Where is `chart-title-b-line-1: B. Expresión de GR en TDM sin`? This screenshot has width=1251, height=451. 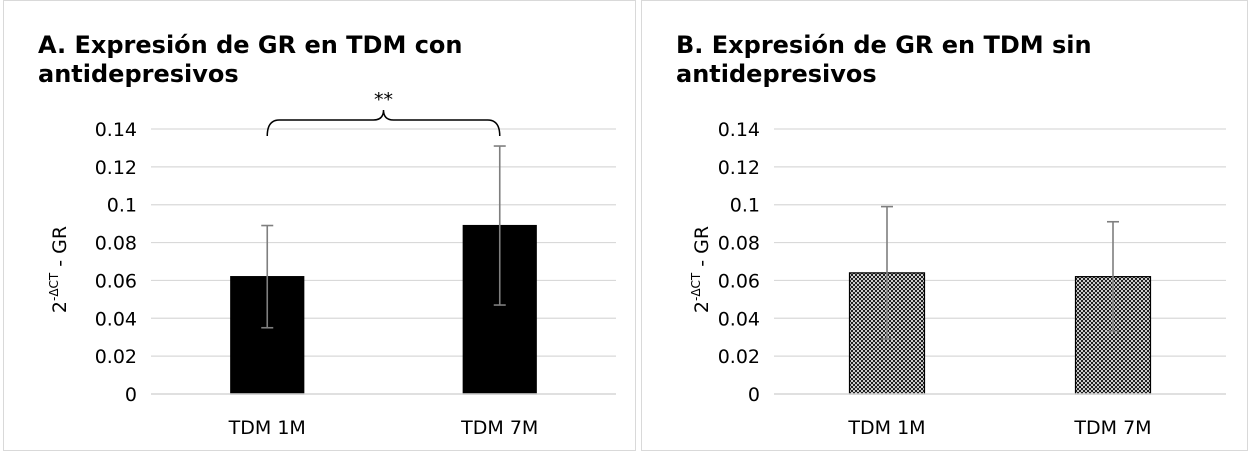 chart-title-b-line-1: B. Expresión de GR en TDM sin is located at coordinates (884, 45).